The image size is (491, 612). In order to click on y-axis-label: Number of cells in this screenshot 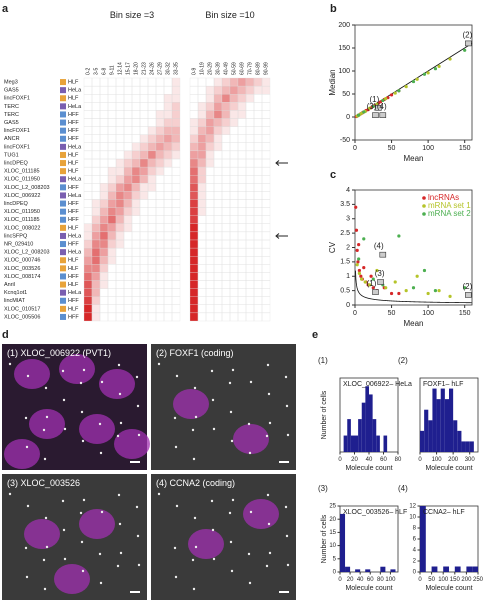, I will do `click(324, 538)`.